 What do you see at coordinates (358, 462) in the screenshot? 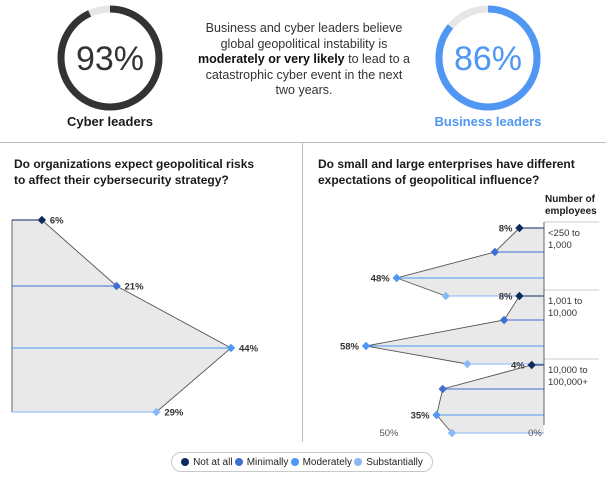
I see `legend-dot-substantially` at bounding box center [358, 462].